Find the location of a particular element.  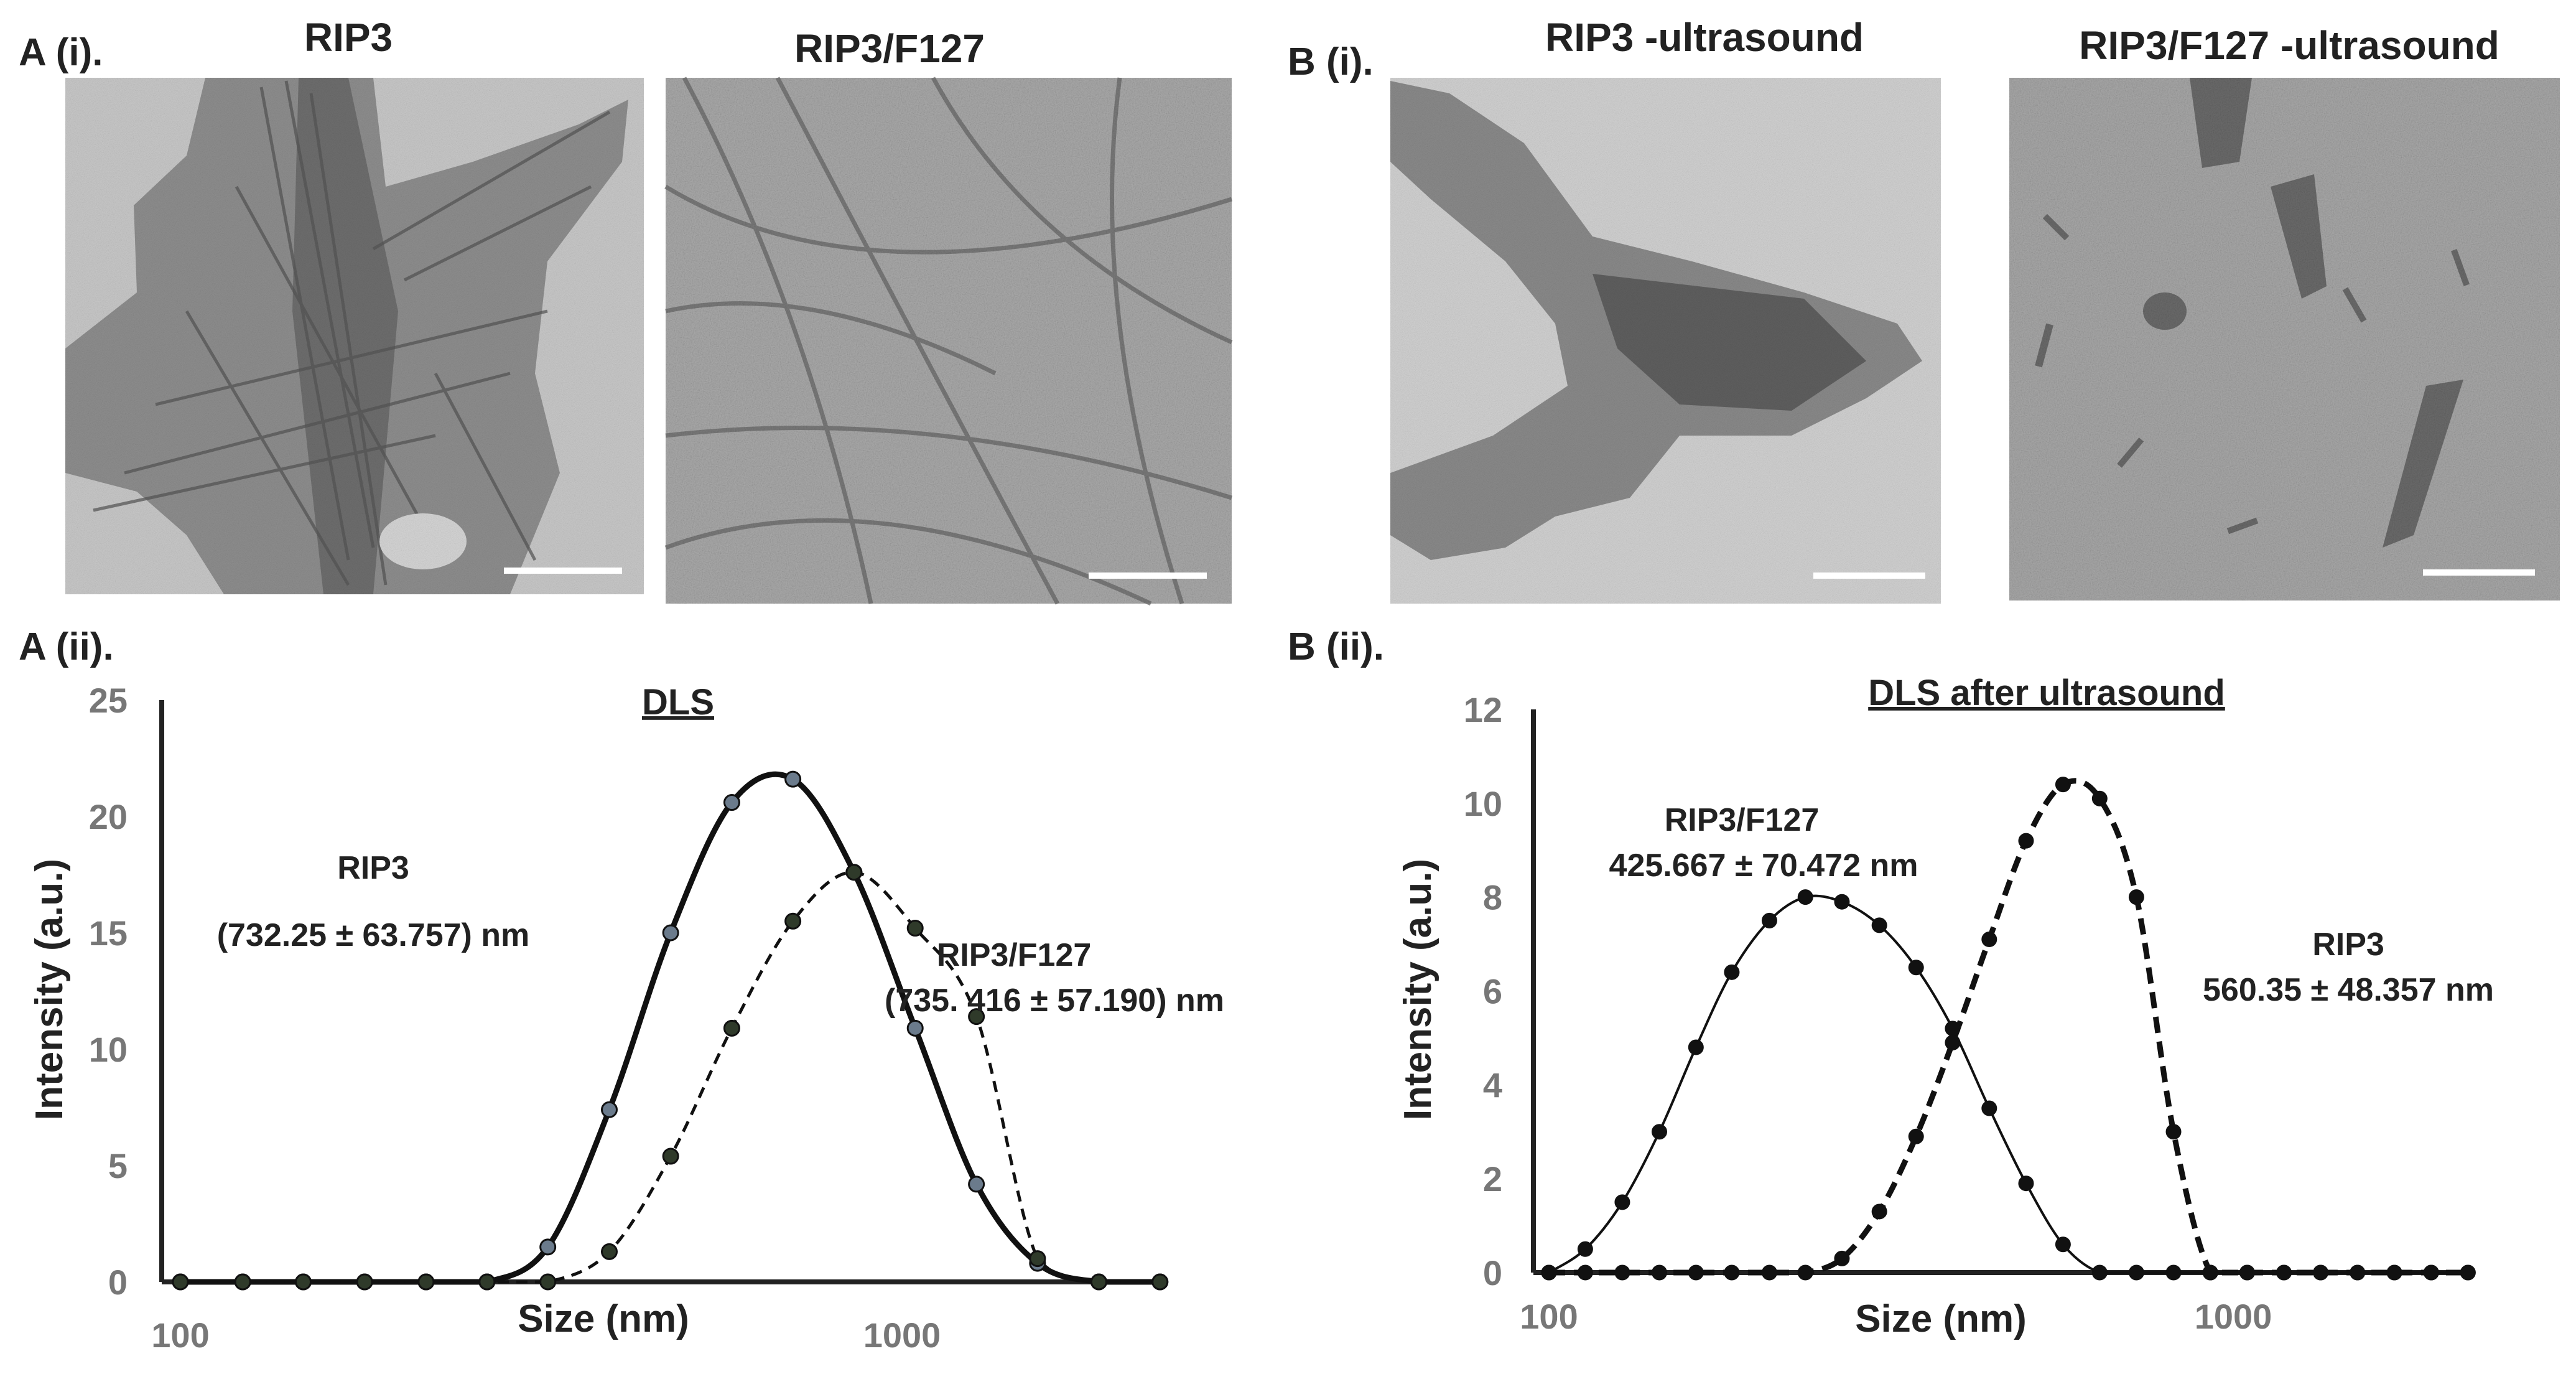

y-tick-label: 8 is located at coordinates (1492, 898).